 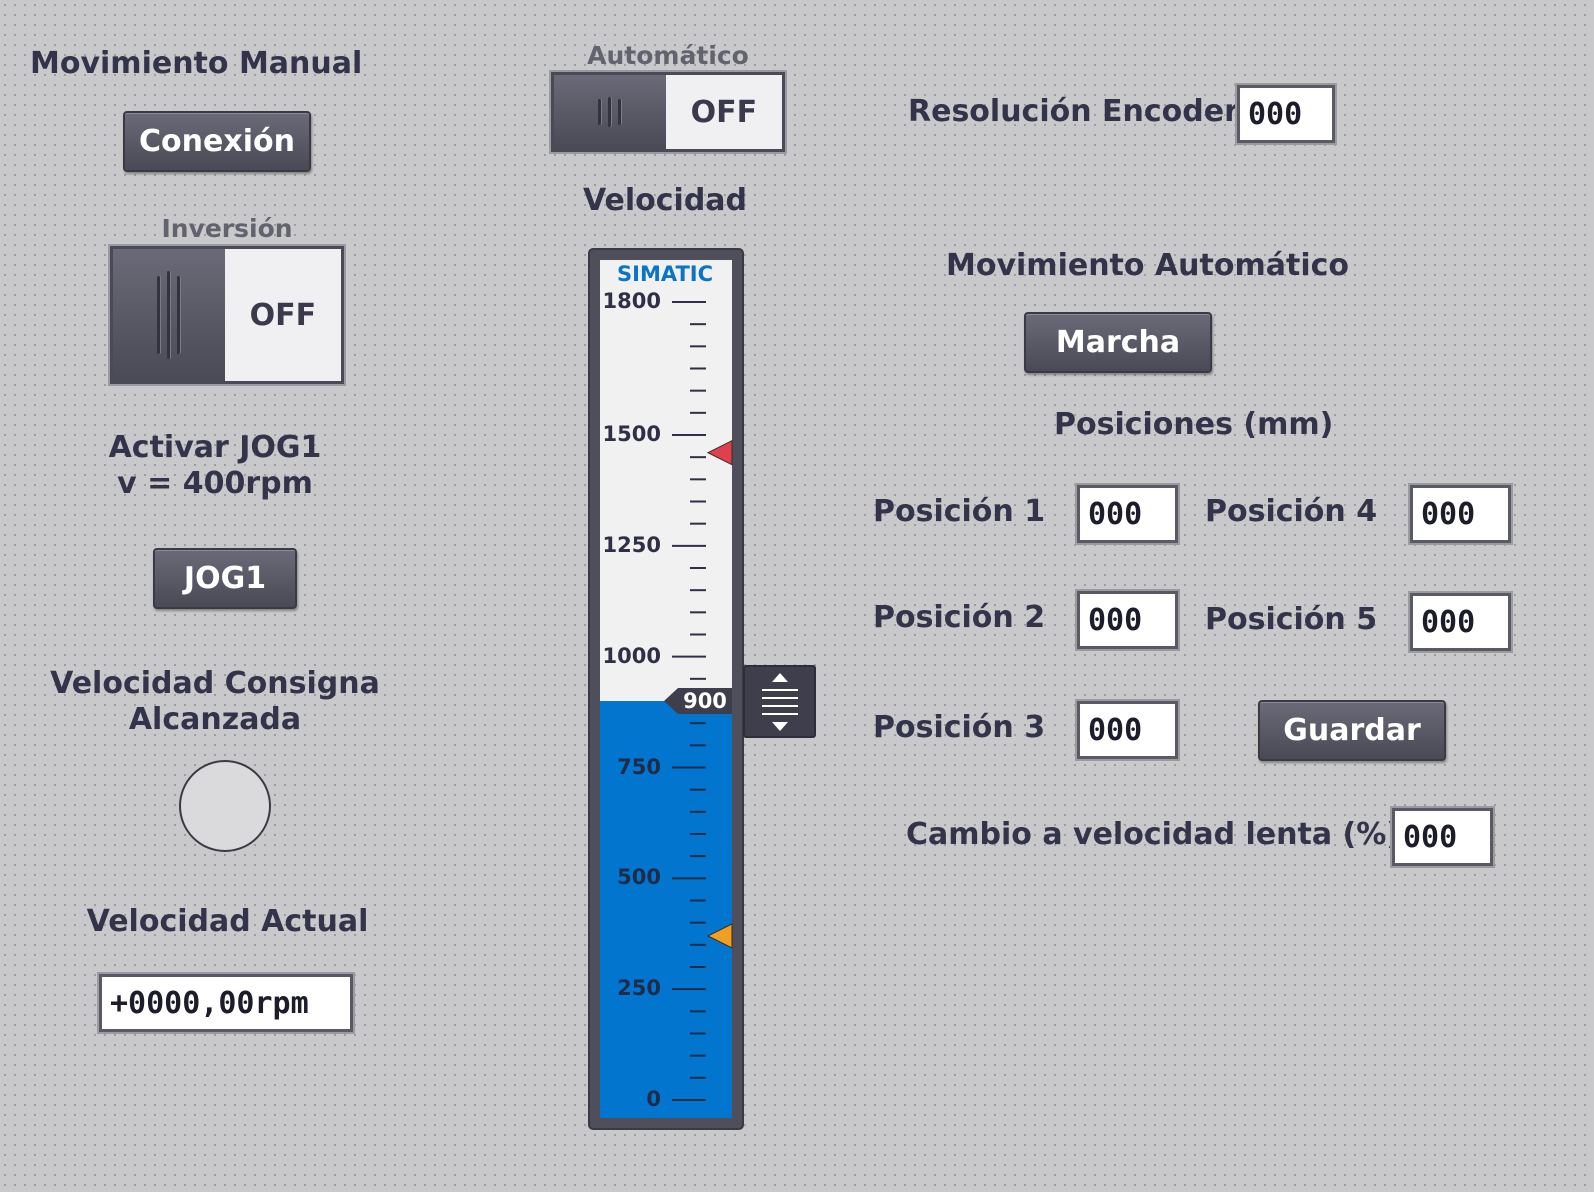 What do you see at coordinates (1442, 837) in the screenshot?
I see `slow-speed-field: 000` at bounding box center [1442, 837].